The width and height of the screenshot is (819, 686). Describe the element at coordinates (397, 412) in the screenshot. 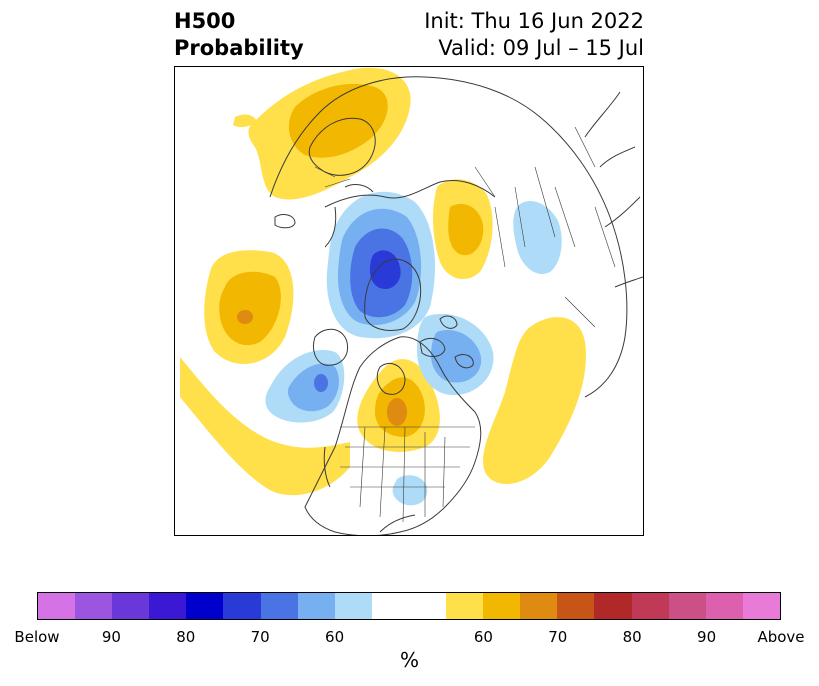

I see `above-region-canada-core` at that location.